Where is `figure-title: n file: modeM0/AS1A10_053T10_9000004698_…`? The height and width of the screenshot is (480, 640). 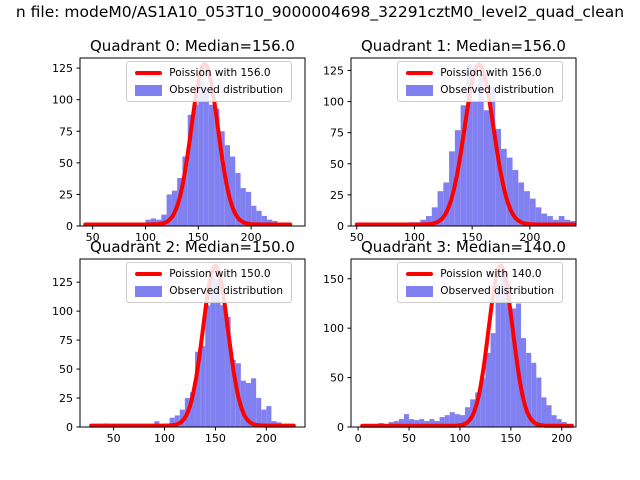 figure-title: n file: modeM0/AS1A10_053T10_9000004698_… is located at coordinates (320, 12).